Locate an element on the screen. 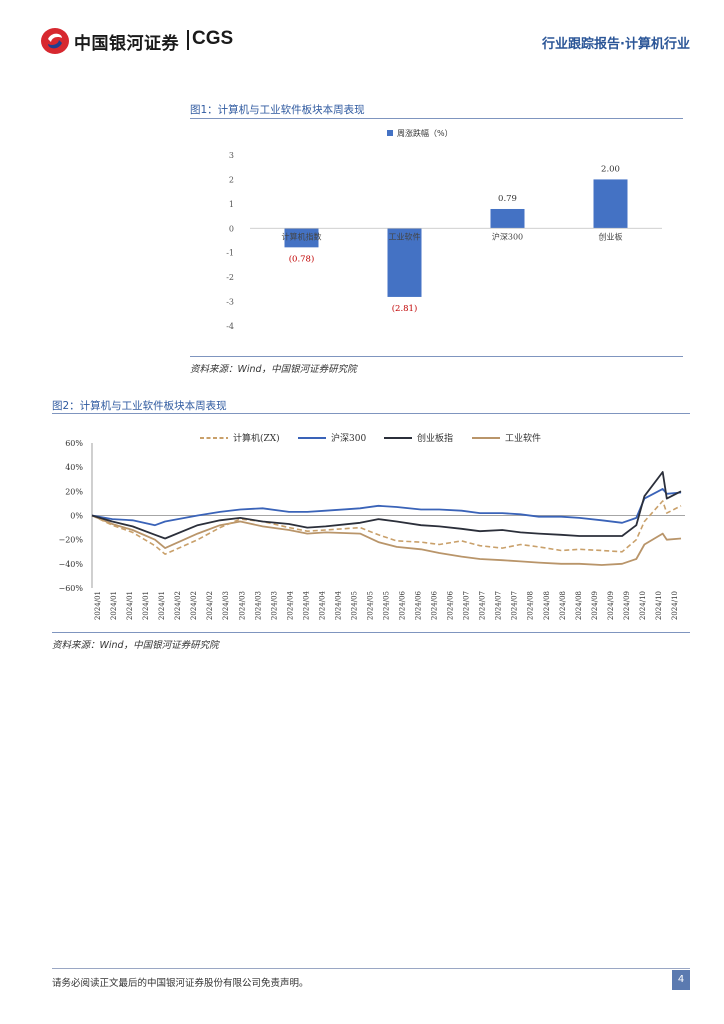 This screenshot has height=1024, width=724. footer-disclaimer: 请务必阅读正文最后的中国银河证券股份有限公司免责声明。 is located at coordinates (180, 983).